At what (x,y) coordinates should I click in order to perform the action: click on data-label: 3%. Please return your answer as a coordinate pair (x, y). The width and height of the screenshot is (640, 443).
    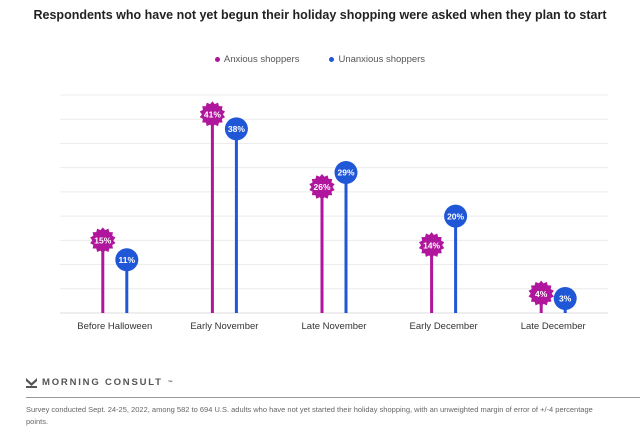
    Looking at the image, I should click on (565, 299).